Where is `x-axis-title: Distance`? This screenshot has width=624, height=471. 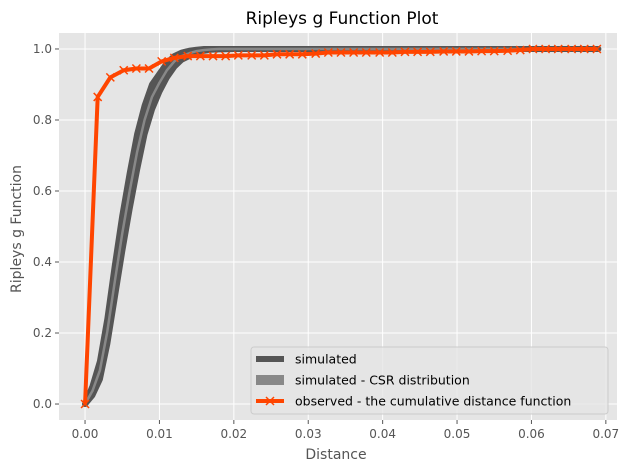 x-axis-title: Distance is located at coordinates (335, 455).